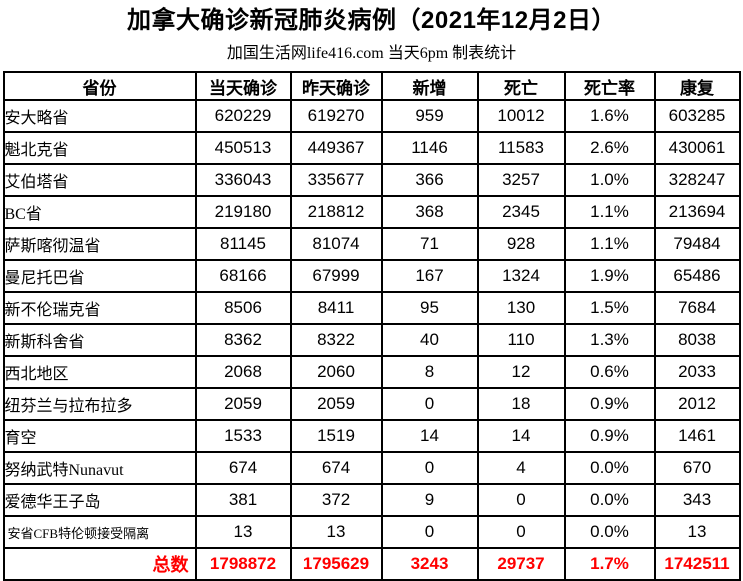  I want to click on table-row: 安省CFB特伦顿接受隔离 13 13 0 0 0.0% 13, so click(371, 532).